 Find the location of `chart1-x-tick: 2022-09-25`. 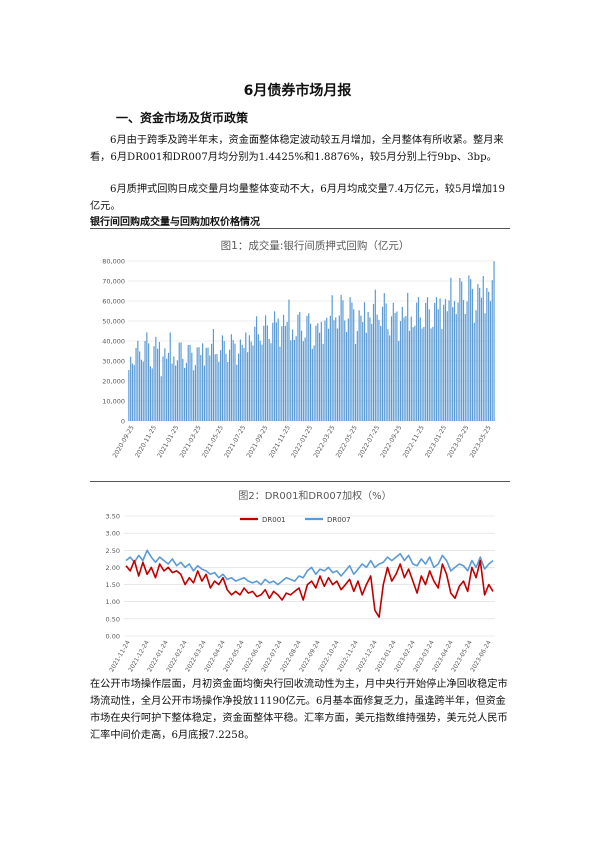

chart1-x-tick: 2022-09-25 is located at coordinates (391, 441).